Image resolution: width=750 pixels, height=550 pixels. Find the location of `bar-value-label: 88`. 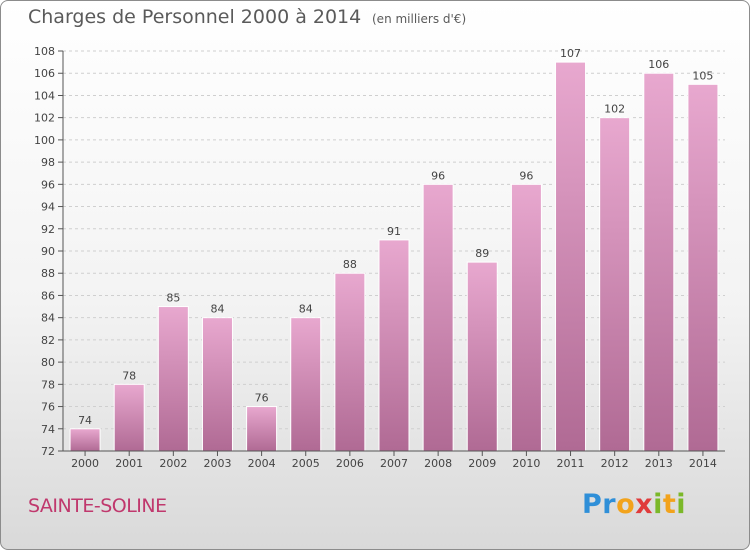

bar-value-label: 88 is located at coordinates (350, 264).